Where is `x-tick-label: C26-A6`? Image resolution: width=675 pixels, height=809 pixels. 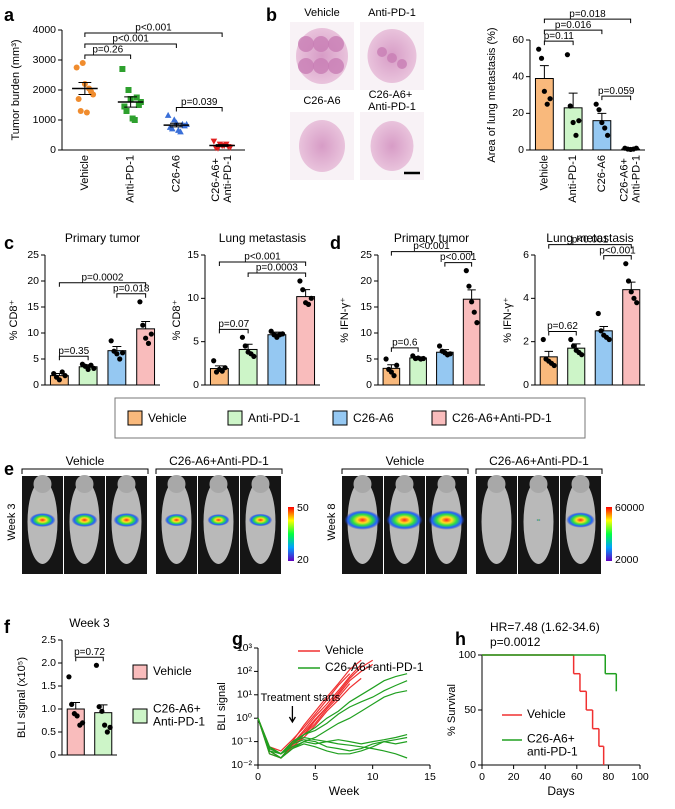
x-tick-label: C26-A6 is located at coordinates (176, 173).